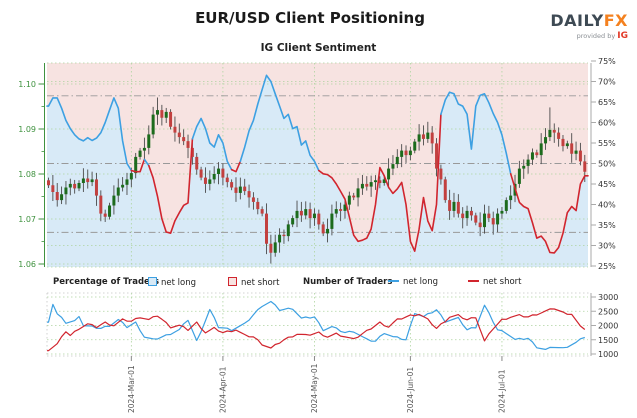 This screenshot has width=637, height=418. Describe the element at coordinates (106, 282) in the screenshot. I see `legend-percentage-header: Percentage of Traders` at that location.